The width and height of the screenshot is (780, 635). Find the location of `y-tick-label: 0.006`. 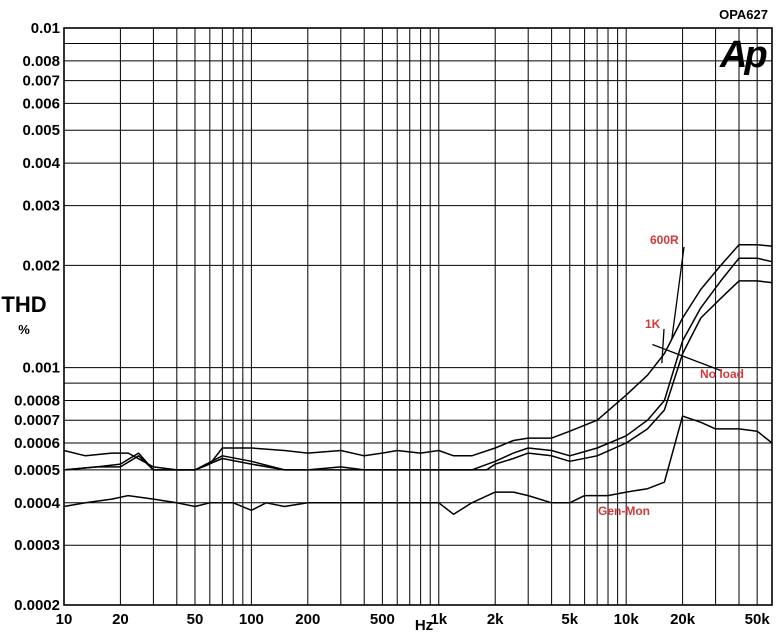

y-tick-label: 0.006 is located at coordinates (41, 103).